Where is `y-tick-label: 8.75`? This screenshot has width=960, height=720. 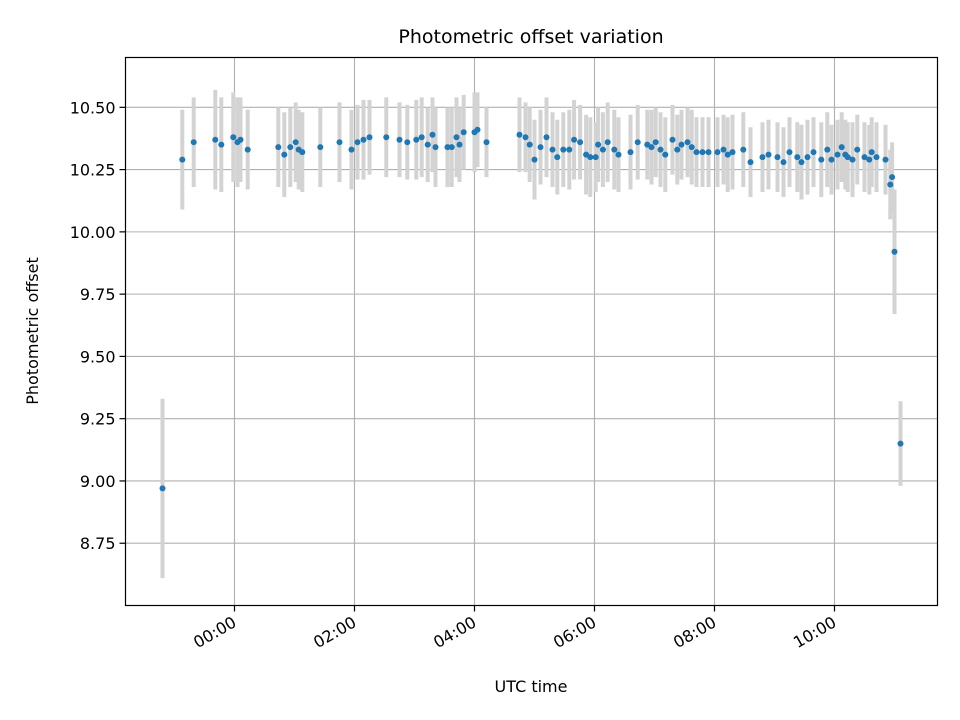 y-tick-label: 8.75 is located at coordinates (98, 543).